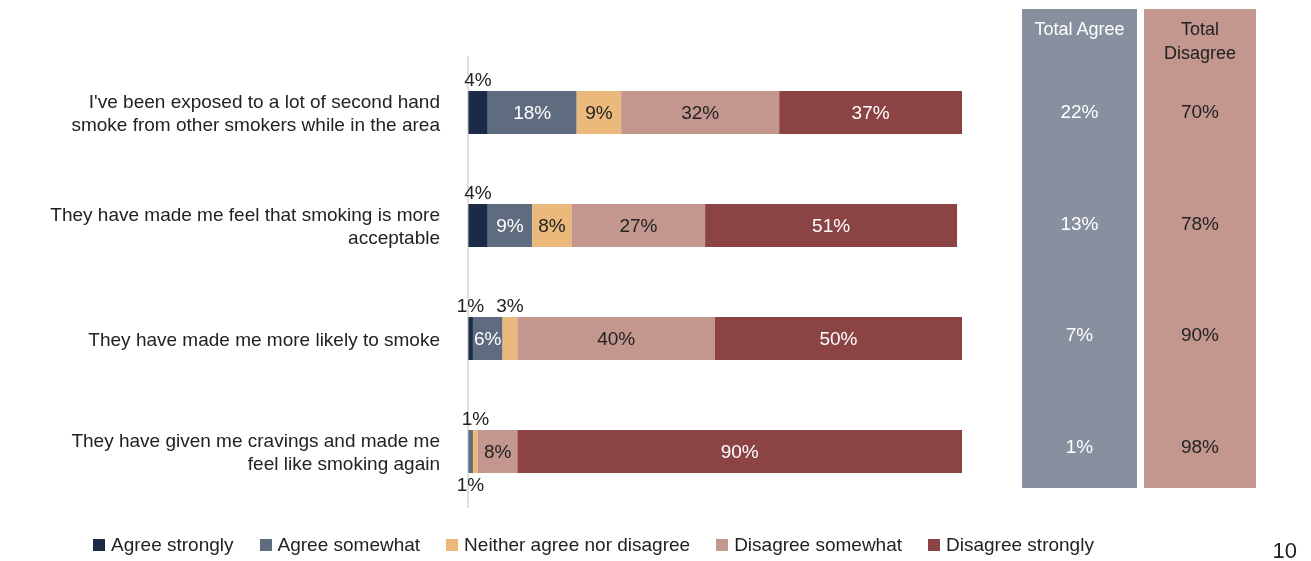 This screenshot has width=1311, height=561. I want to click on y-tick-label: They have made me feel that smoking is more acceptable, so click(245, 225).